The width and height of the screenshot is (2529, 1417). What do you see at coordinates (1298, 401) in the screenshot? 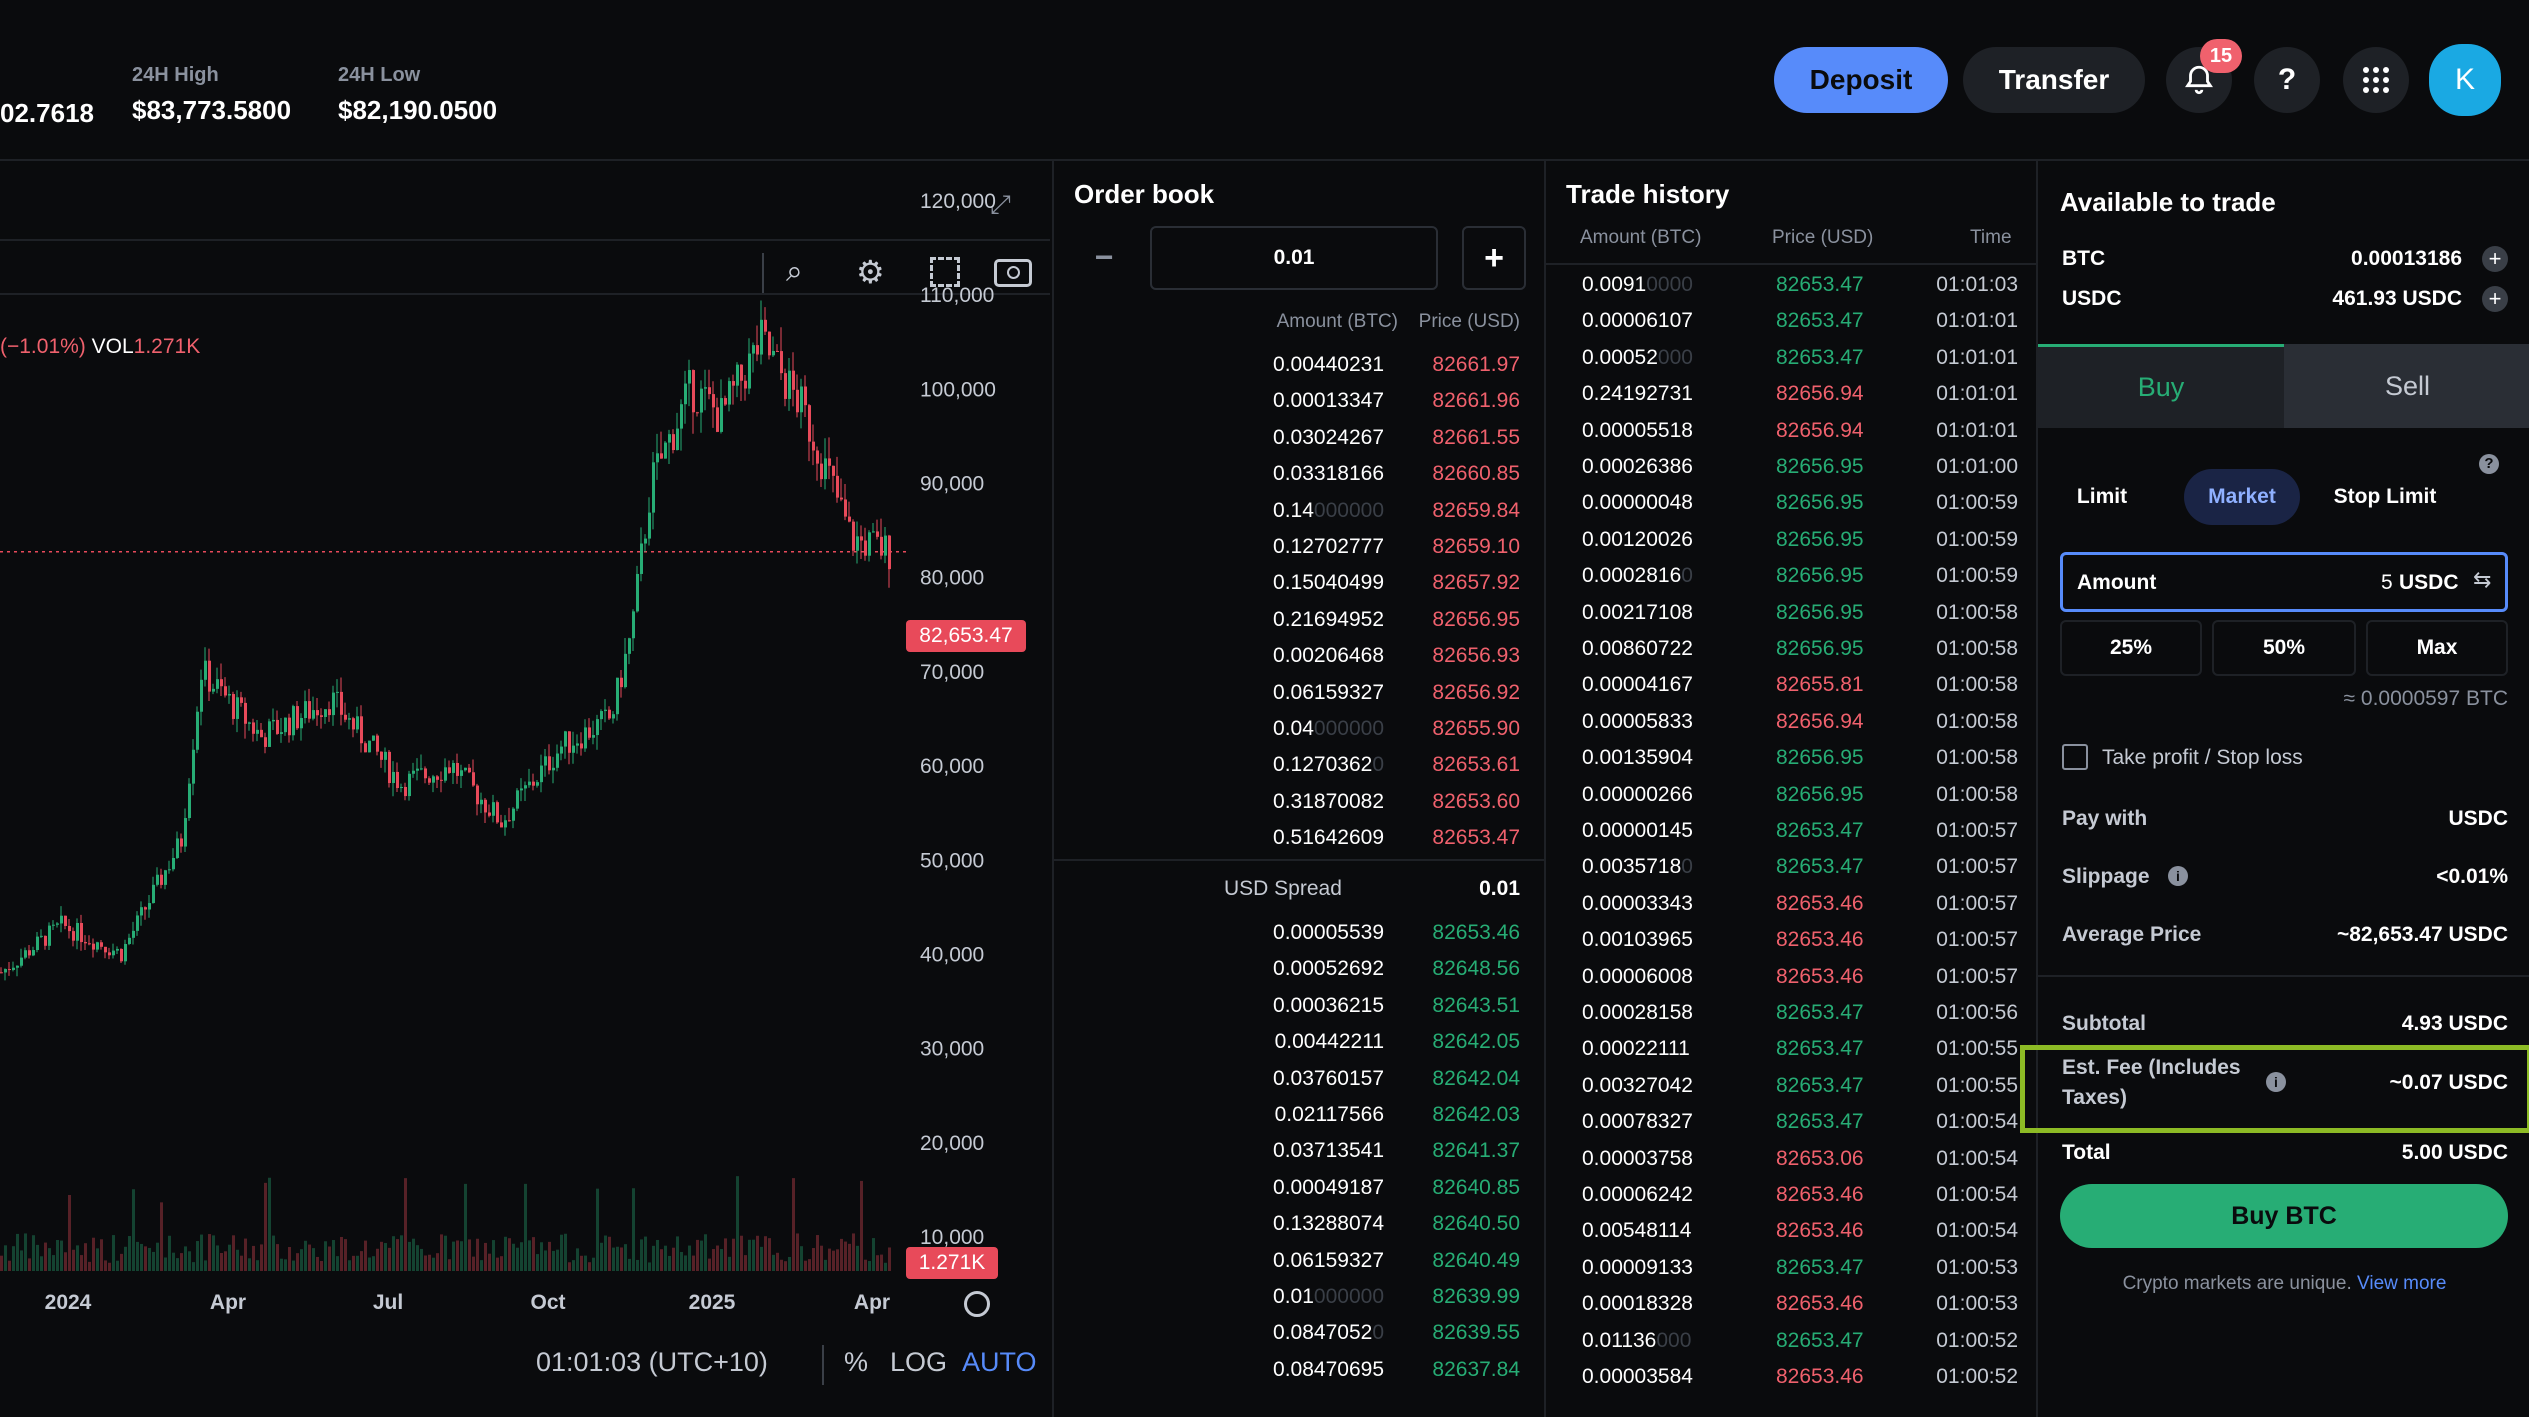
I see `order-row: 0.00013347 82661.96` at bounding box center [1298, 401].